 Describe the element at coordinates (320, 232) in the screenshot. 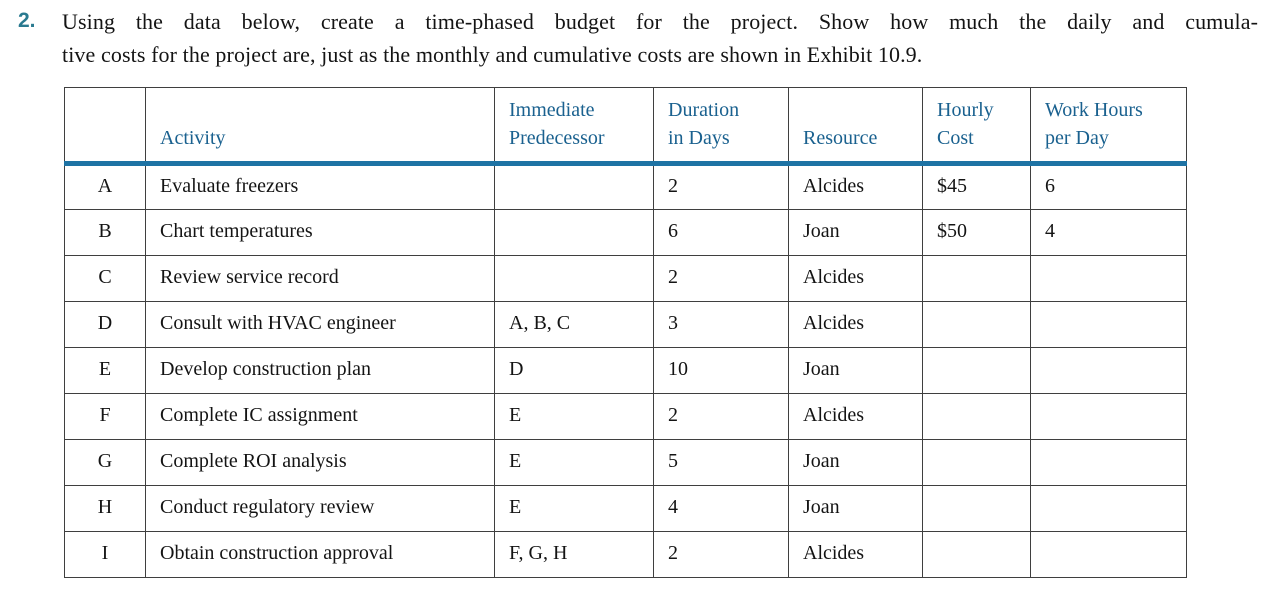

I see `cell-activity-name: Chart temperatures` at that location.